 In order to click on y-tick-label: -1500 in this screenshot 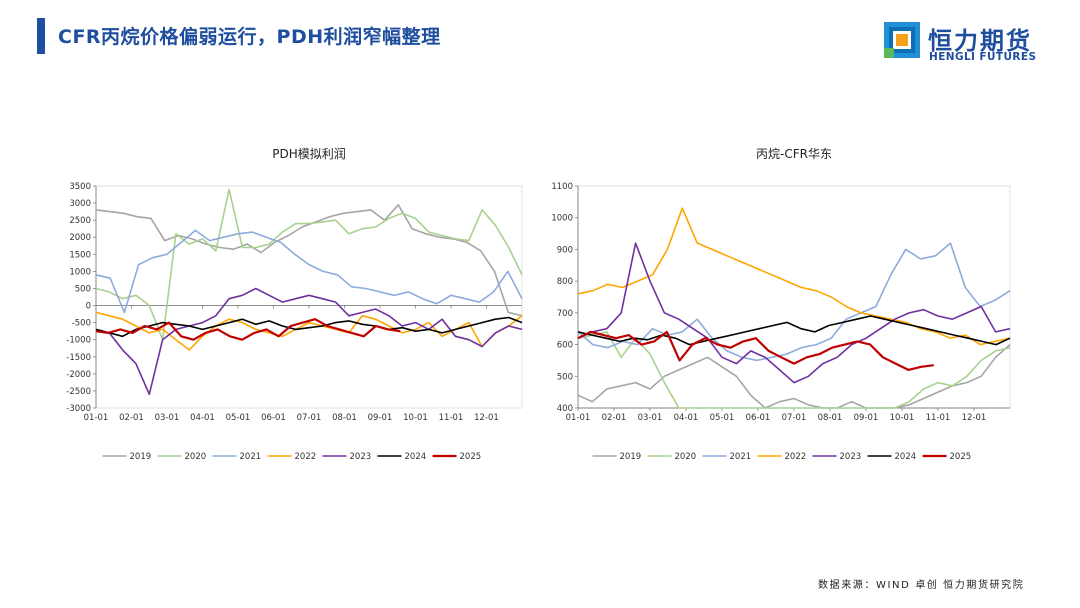, I will do `click(78, 358)`.